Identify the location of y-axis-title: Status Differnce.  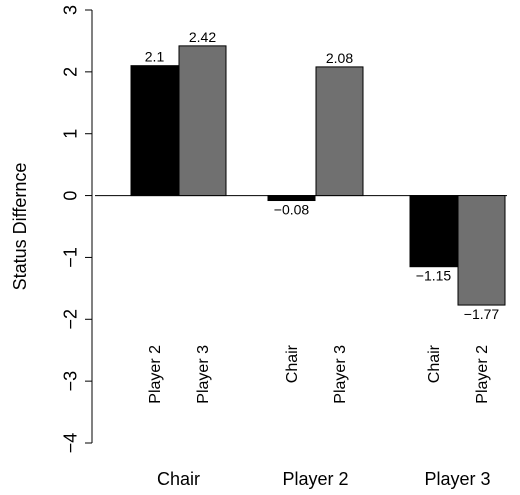
(20, 227).